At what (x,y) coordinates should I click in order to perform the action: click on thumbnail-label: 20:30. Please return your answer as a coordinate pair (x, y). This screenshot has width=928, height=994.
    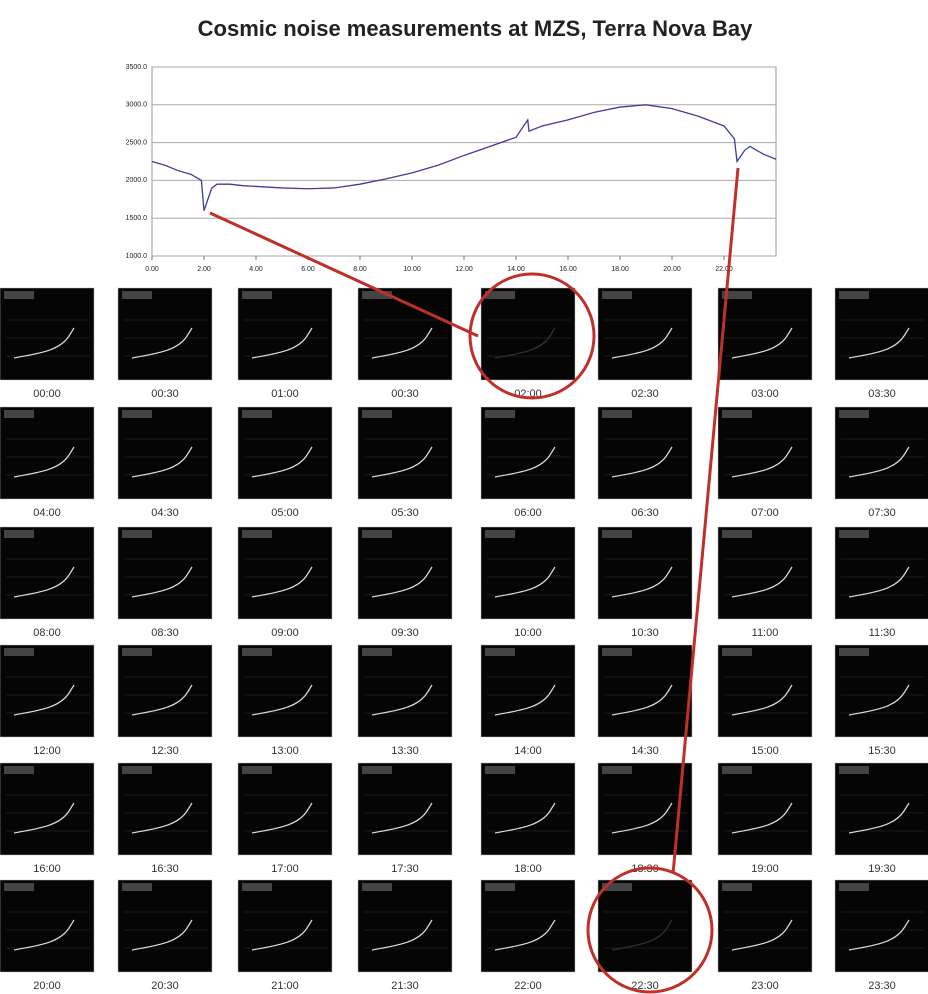
    Looking at the image, I should click on (165, 986).